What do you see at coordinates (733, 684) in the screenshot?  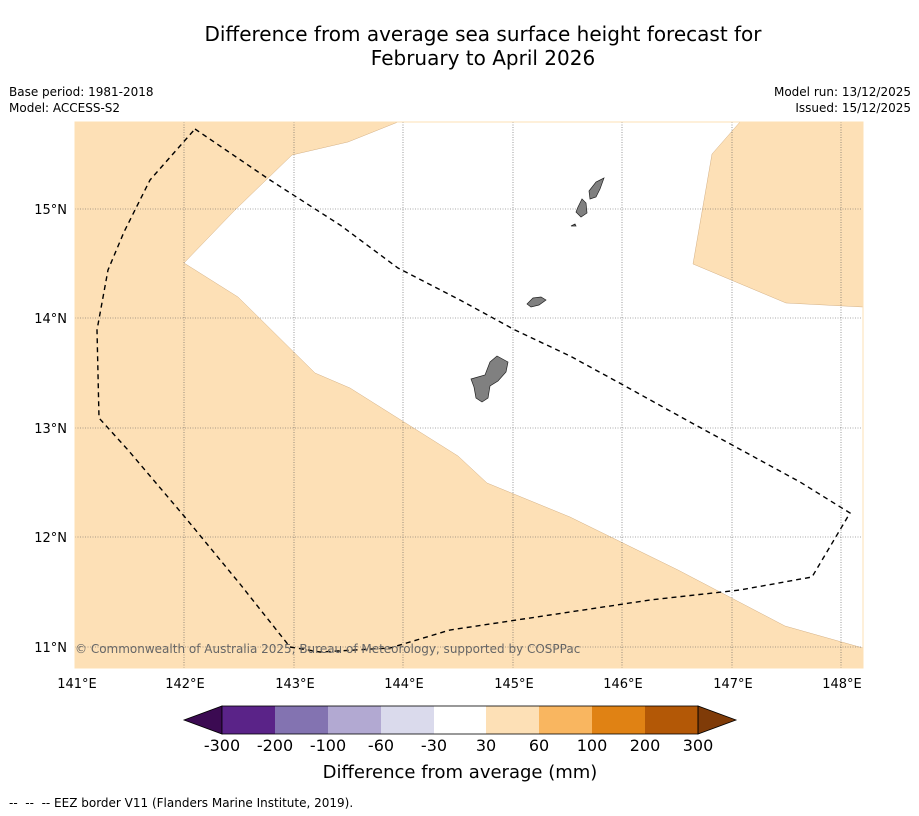 I see `lon-tick-label: 147°E` at bounding box center [733, 684].